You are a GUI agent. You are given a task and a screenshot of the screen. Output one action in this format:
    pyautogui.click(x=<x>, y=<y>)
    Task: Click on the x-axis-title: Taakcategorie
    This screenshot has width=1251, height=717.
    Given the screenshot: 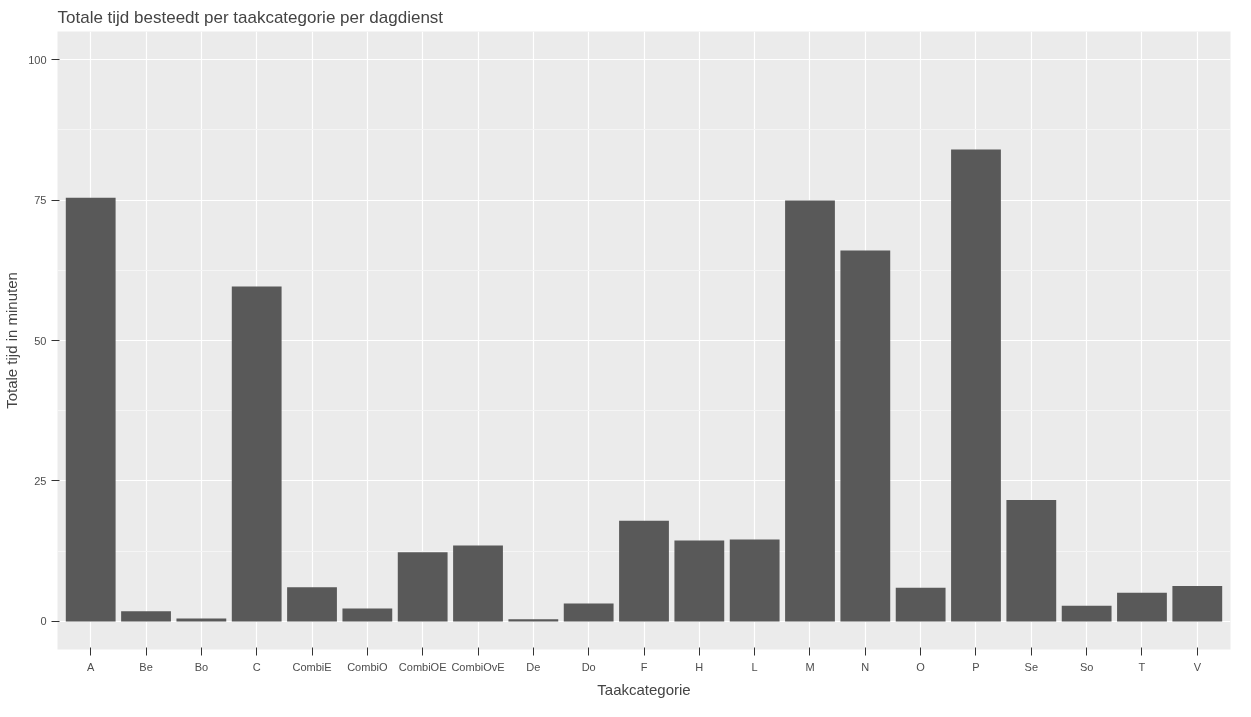 What is the action you would take?
    pyautogui.click(x=644, y=689)
    